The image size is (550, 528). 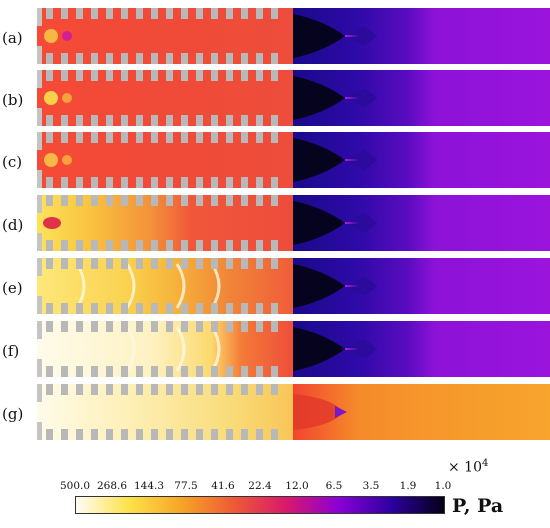 I want to click on panel-label-e: (e), so click(x=12, y=288).